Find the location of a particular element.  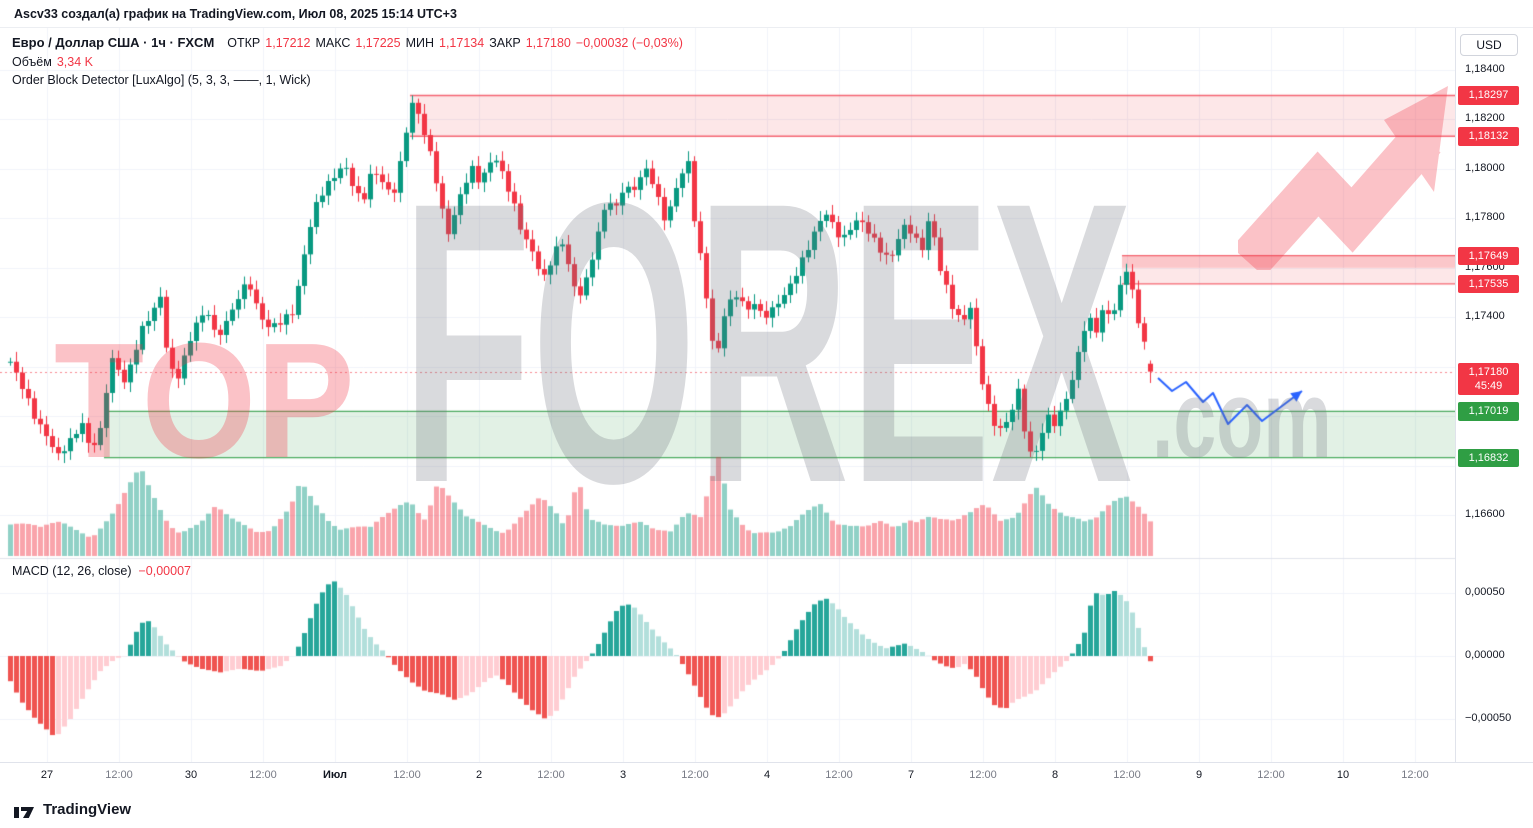

tradingview-logo-icon is located at coordinates (25, 809).